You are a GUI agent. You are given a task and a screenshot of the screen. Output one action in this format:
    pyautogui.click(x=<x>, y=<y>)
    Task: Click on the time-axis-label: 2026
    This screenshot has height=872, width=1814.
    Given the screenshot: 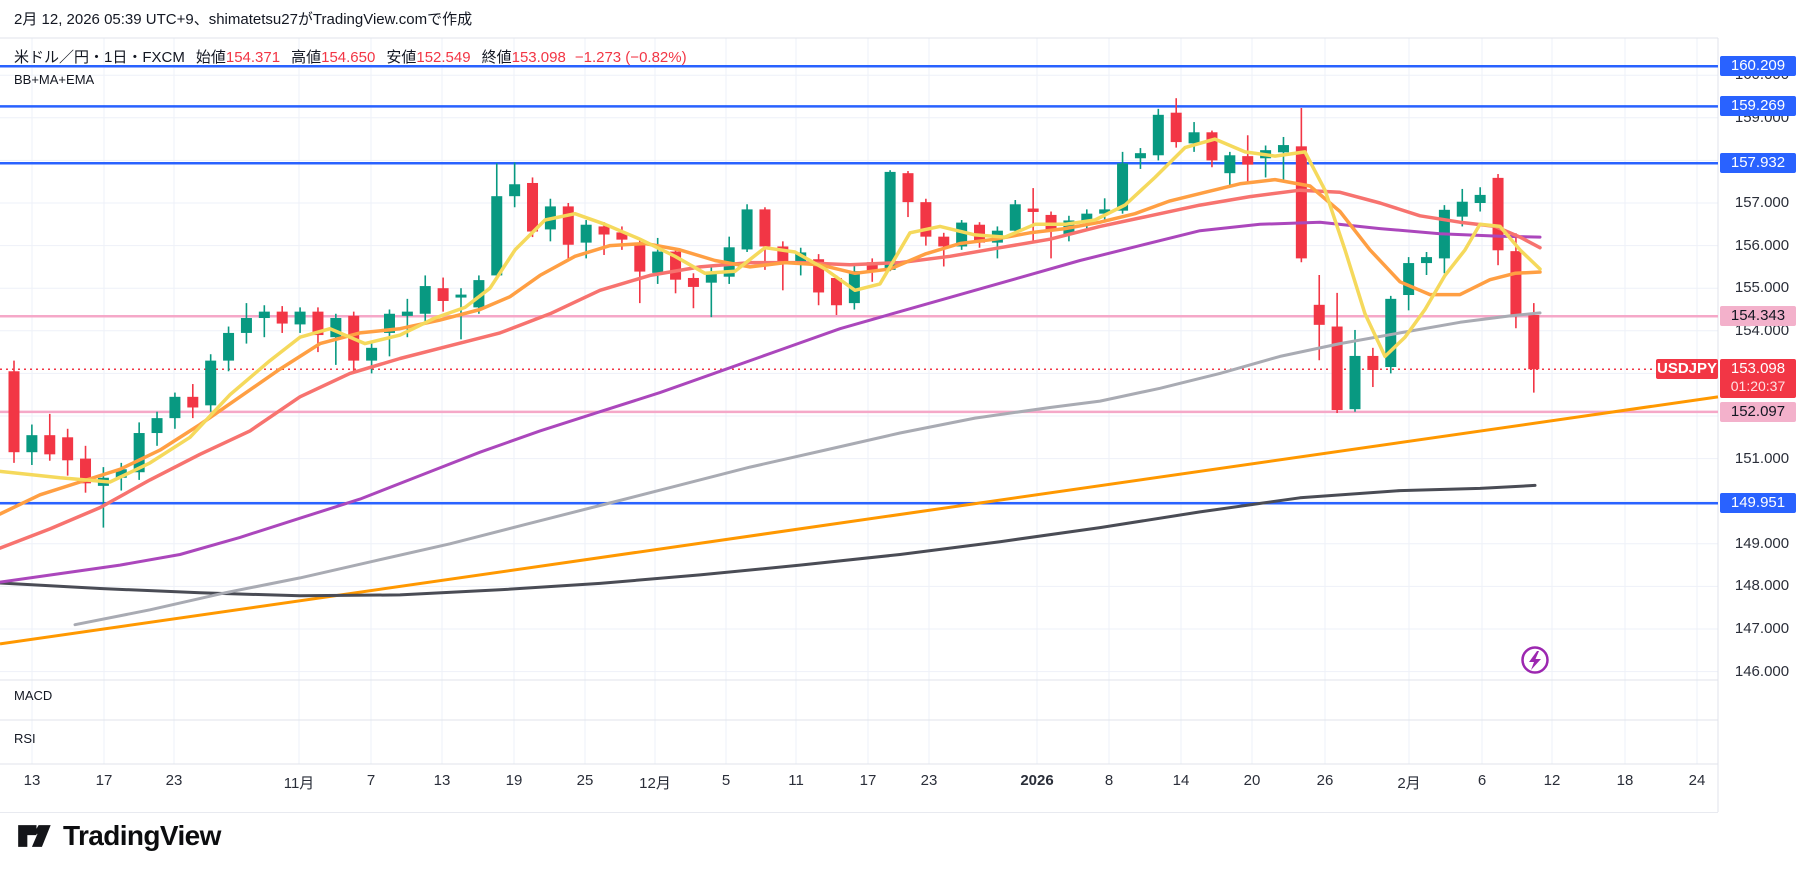 What is the action you would take?
    pyautogui.click(x=1037, y=780)
    